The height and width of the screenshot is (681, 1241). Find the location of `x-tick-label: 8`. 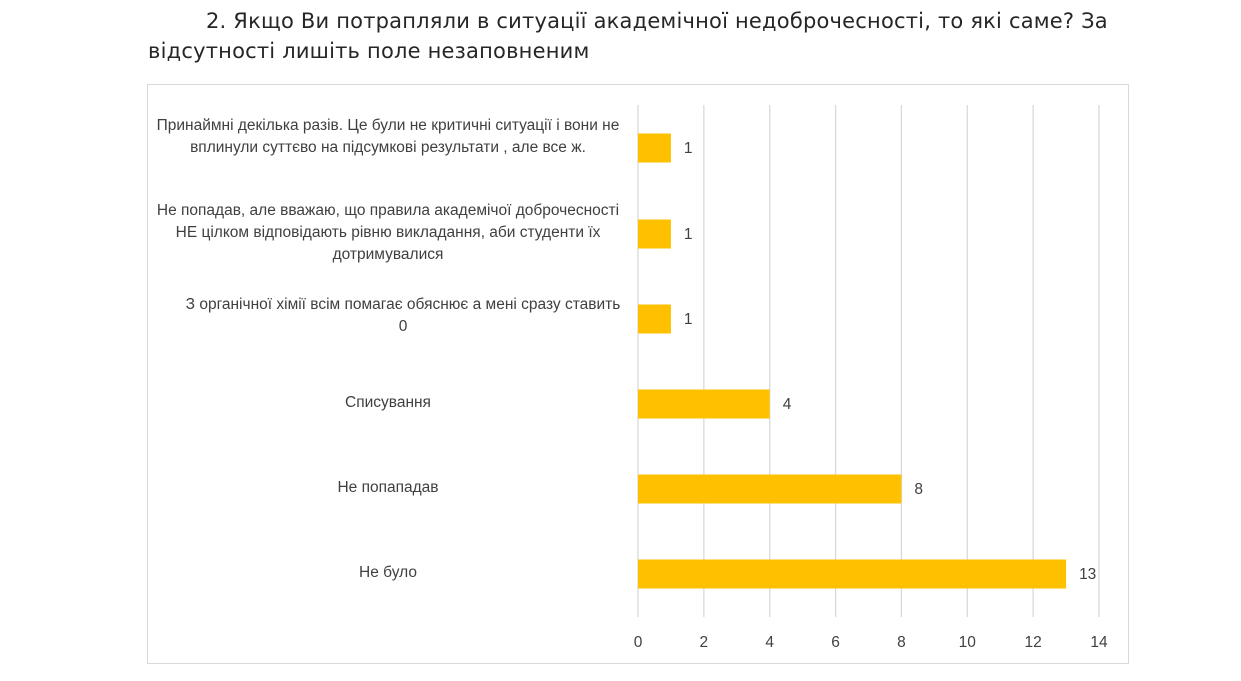

x-tick-label: 8 is located at coordinates (901, 642).